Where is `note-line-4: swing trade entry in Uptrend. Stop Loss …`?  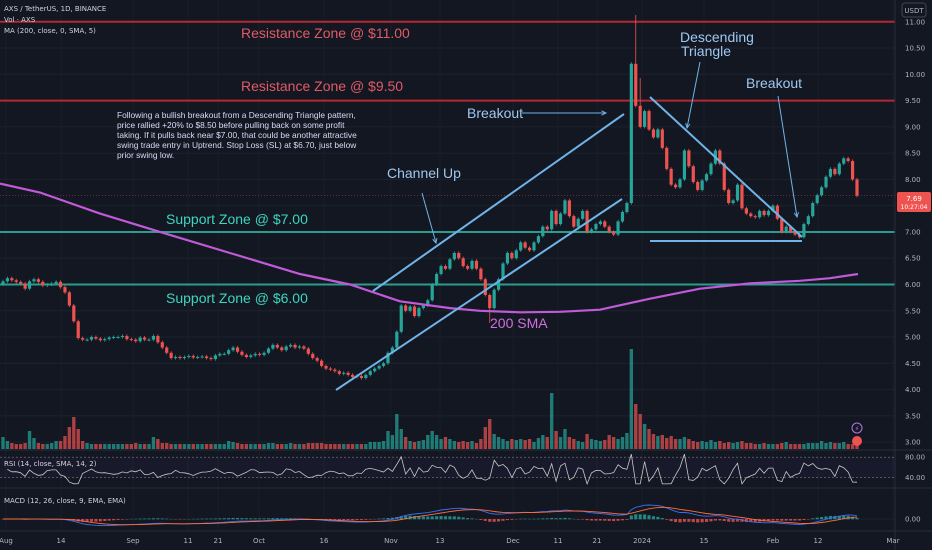
note-line-4: swing trade entry in Uptrend. Stop Loss … is located at coordinates (237, 145).